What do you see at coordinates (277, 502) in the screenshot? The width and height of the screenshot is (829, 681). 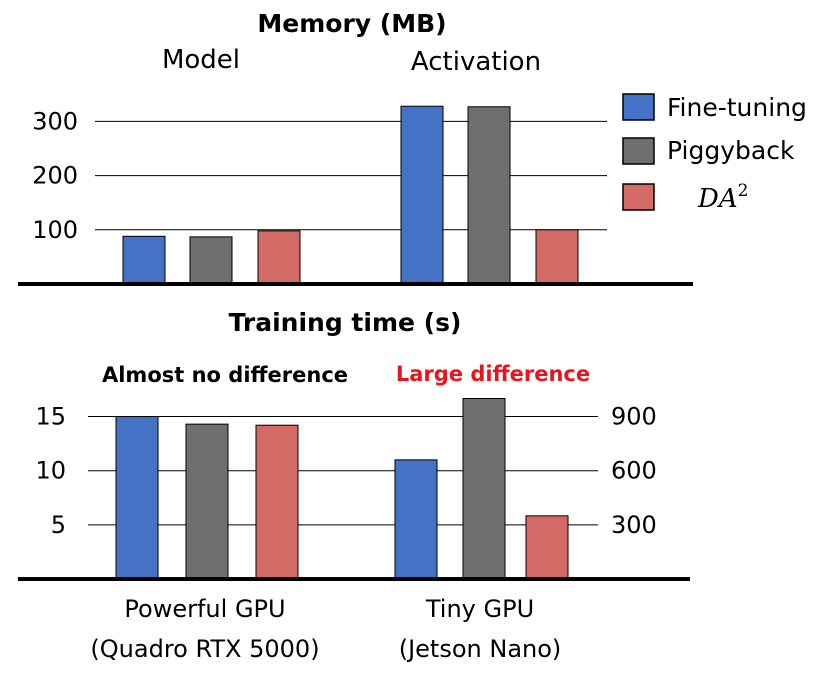 I see `training-bar-powerful-gpu-da2` at bounding box center [277, 502].